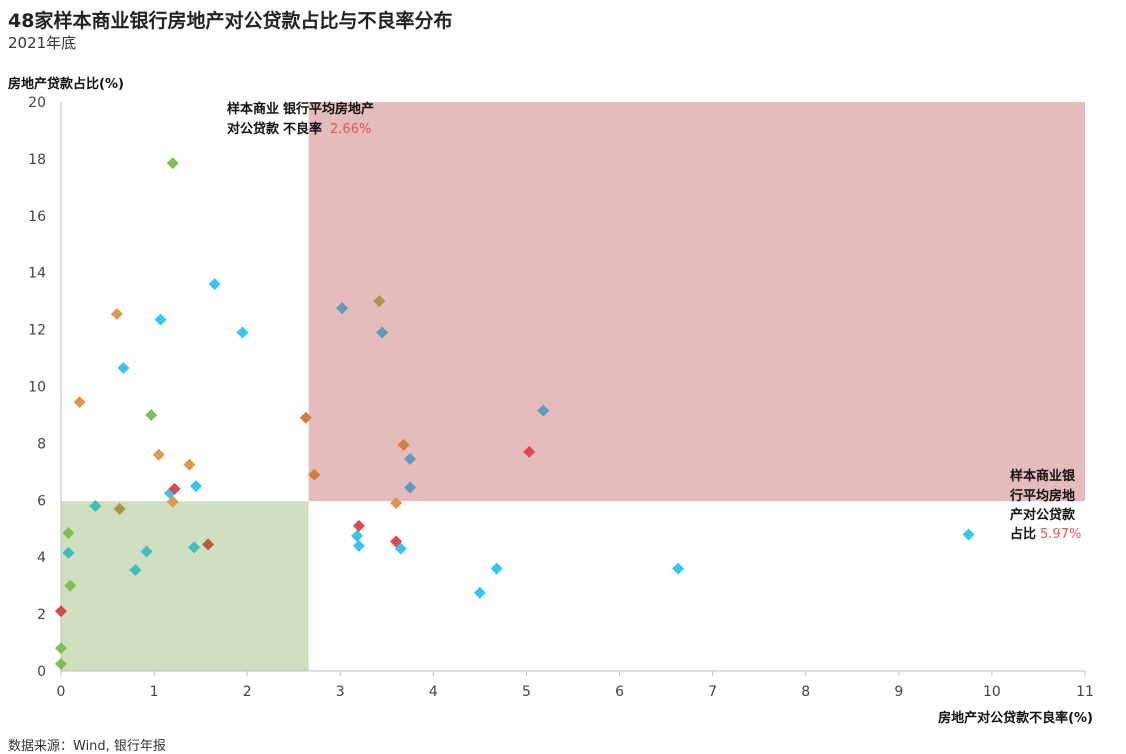 The image size is (1126, 754). Describe the element at coordinates (41, 672) in the screenshot. I see `y-tick-label: 0` at that location.